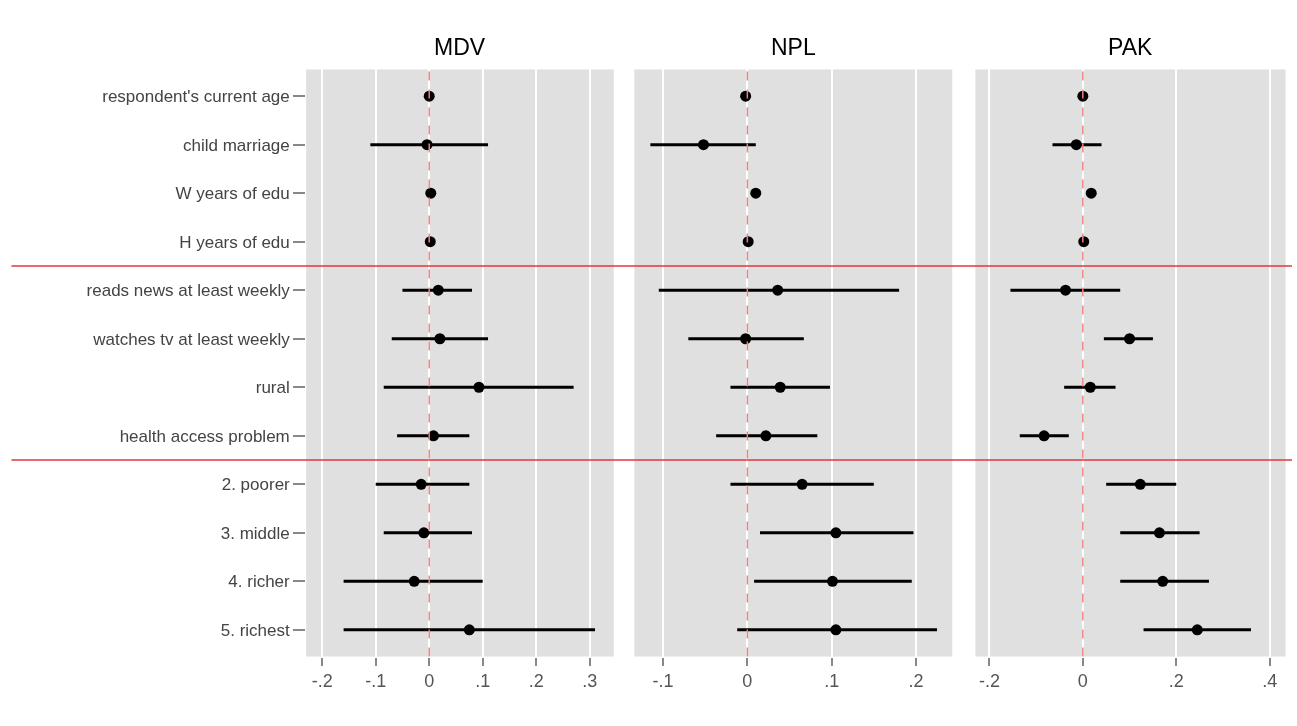 This screenshot has height=726, width=1297. What do you see at coordinates (204, 436) in the screenshot?
I see `y-tick-label: health access problem` at bounding box center [204, 436].